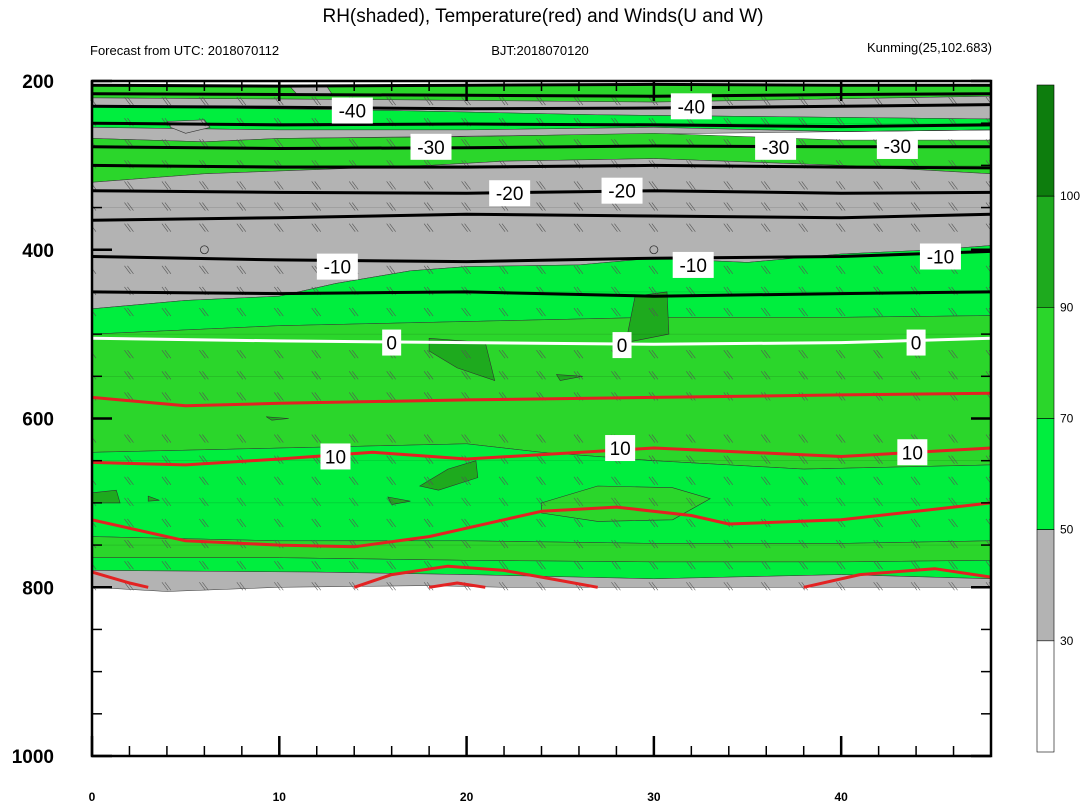  What do you see at coordinates (106, 496) in the screenshot?
I see `rh-patch` at bounding box center [106, 496].